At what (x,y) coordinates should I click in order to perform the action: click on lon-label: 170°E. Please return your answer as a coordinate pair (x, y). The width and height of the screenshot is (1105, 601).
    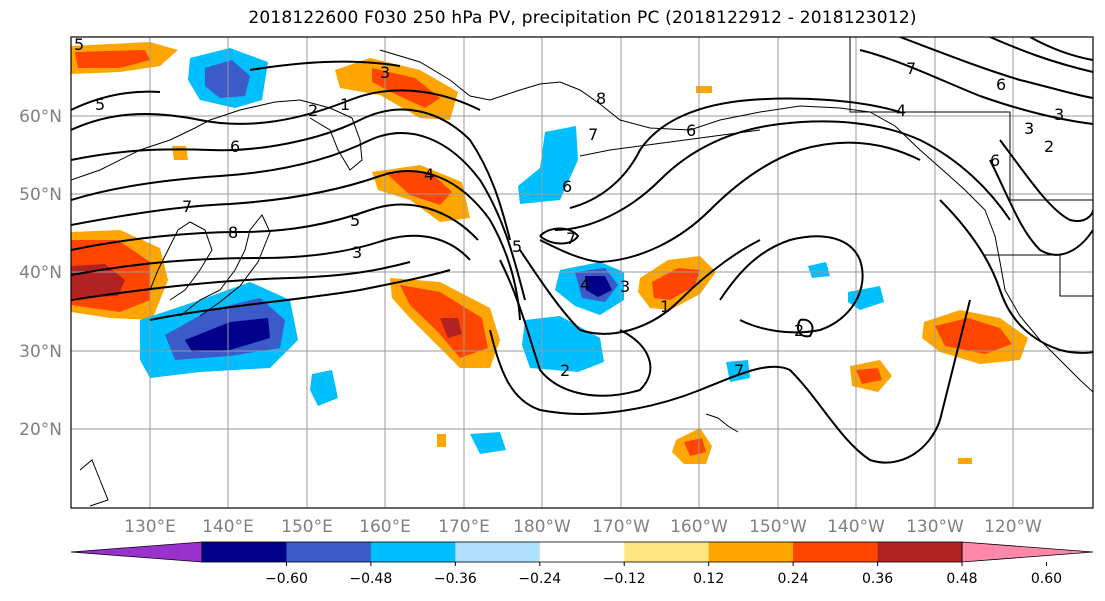
    Looking at the image, I should click on (464, 527).